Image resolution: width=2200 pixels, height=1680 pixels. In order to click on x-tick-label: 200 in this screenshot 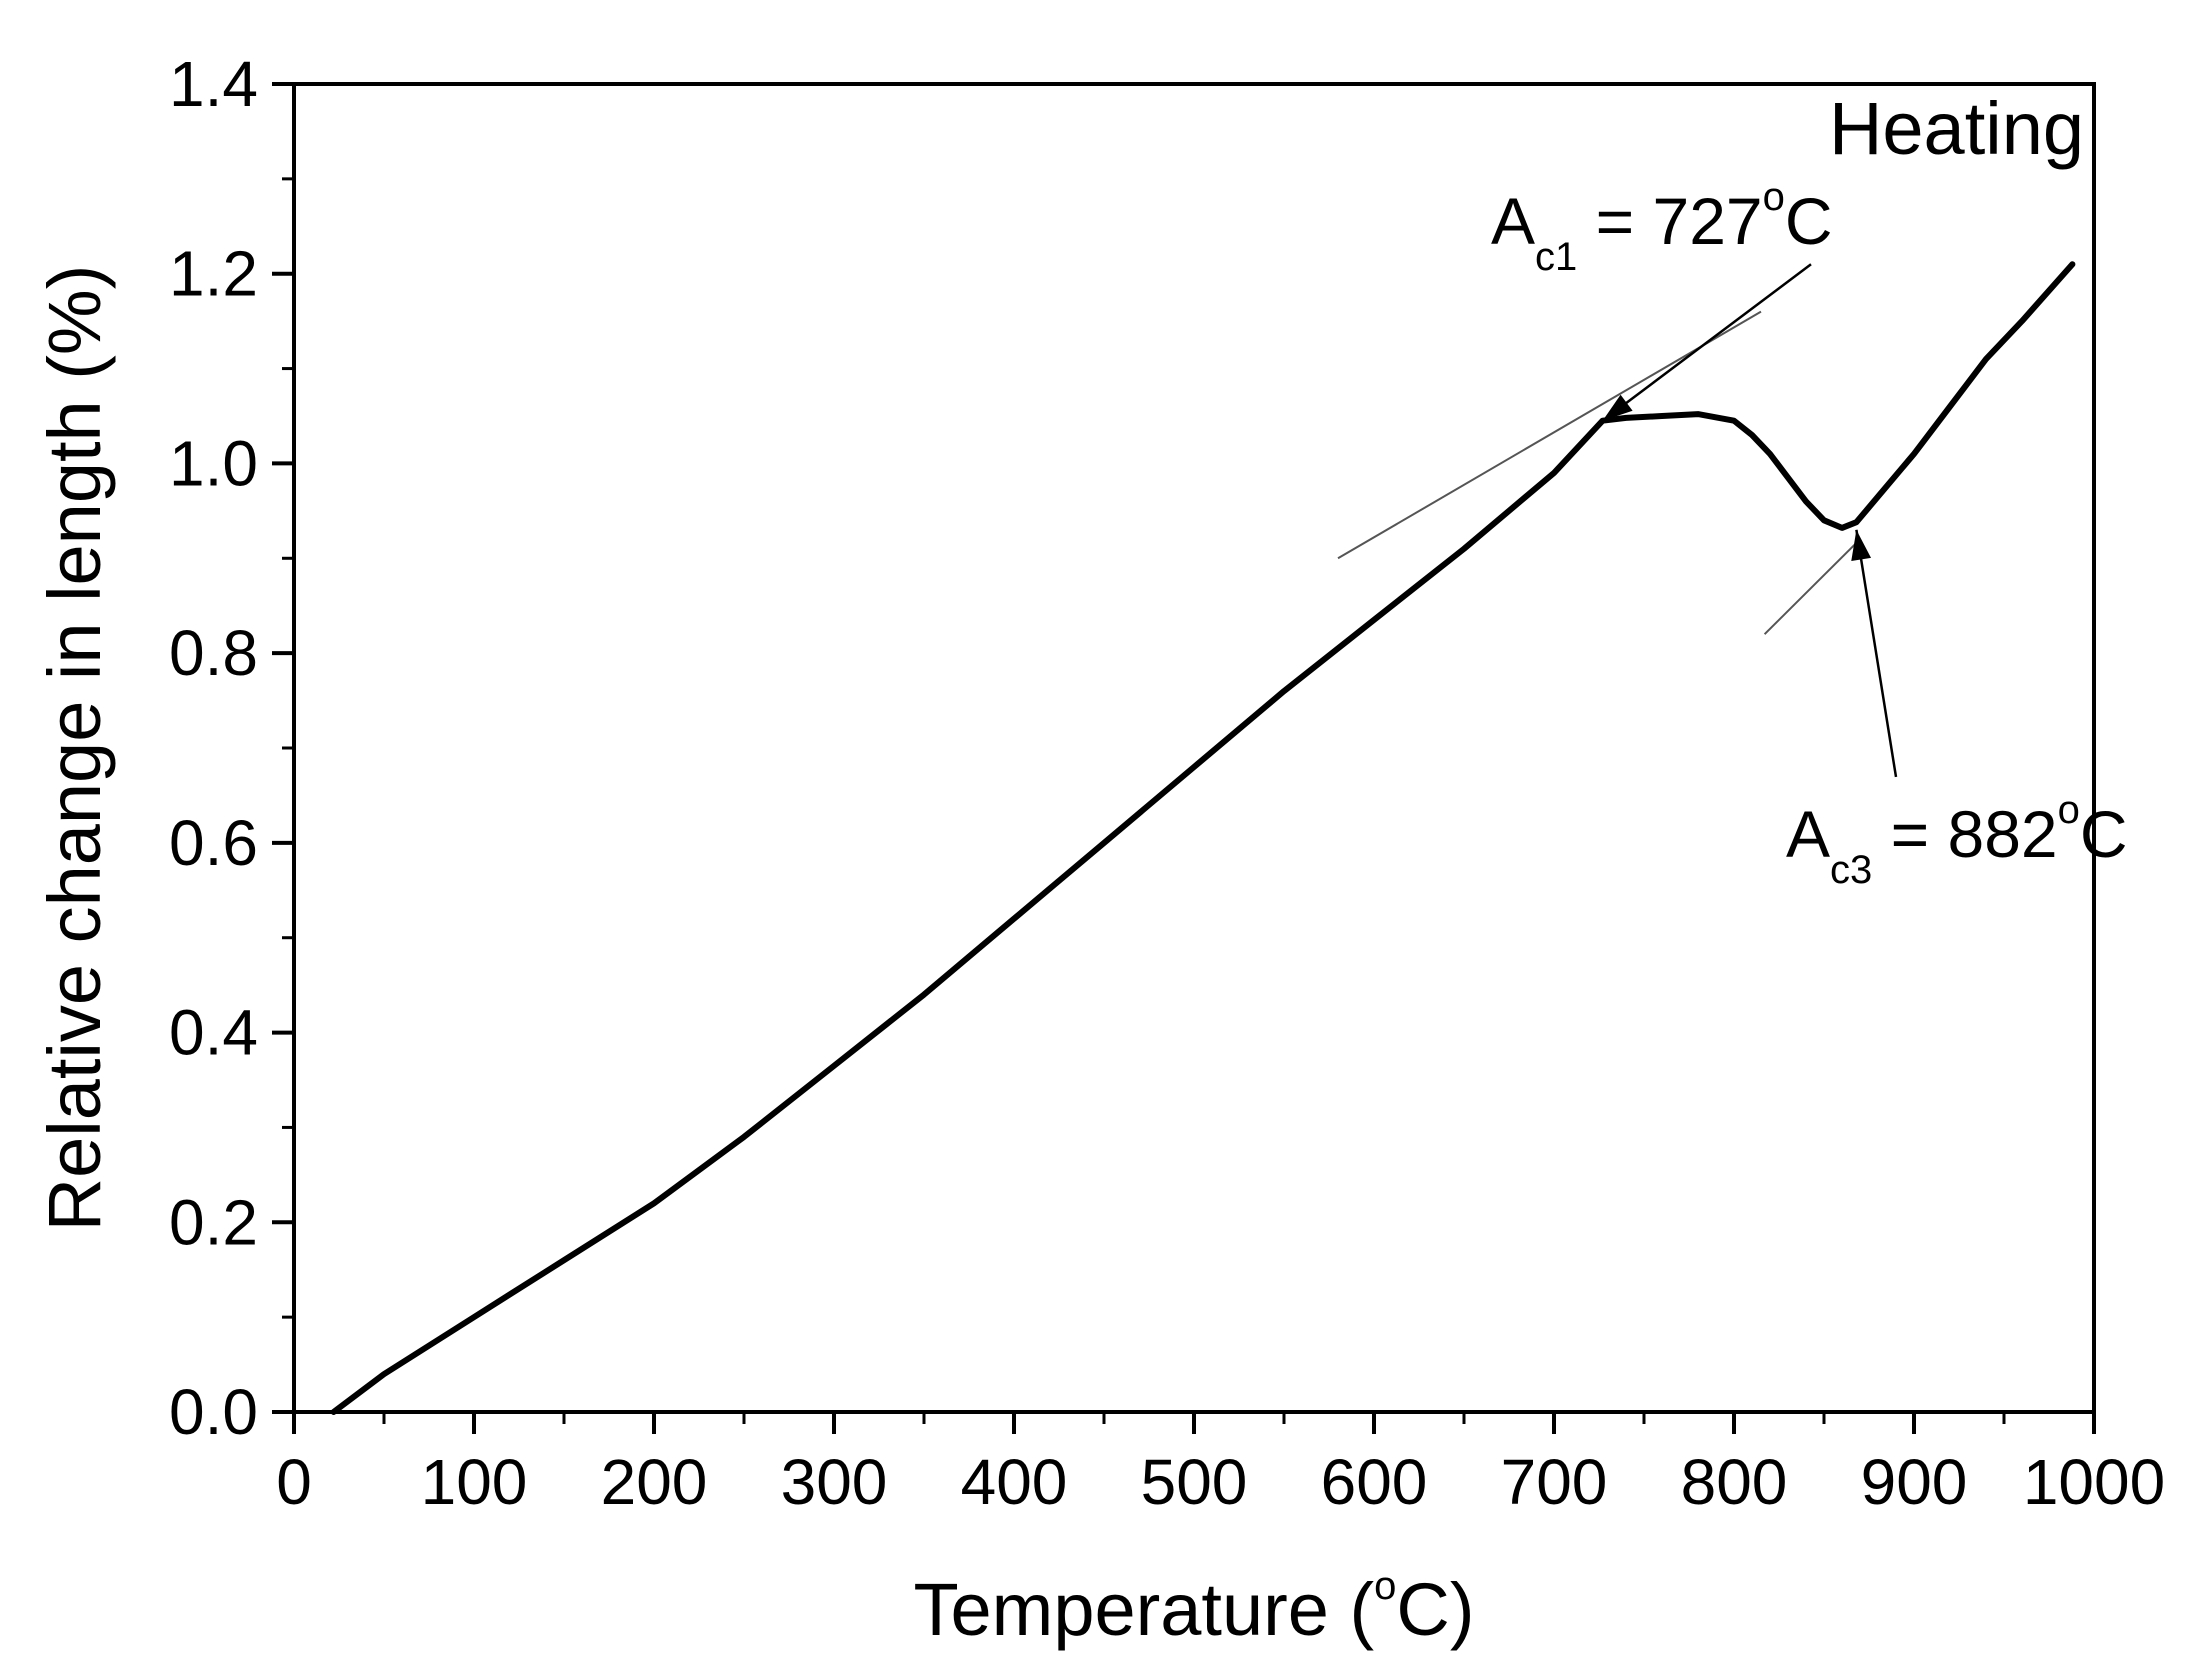, I will do `click(654, 1482)`.